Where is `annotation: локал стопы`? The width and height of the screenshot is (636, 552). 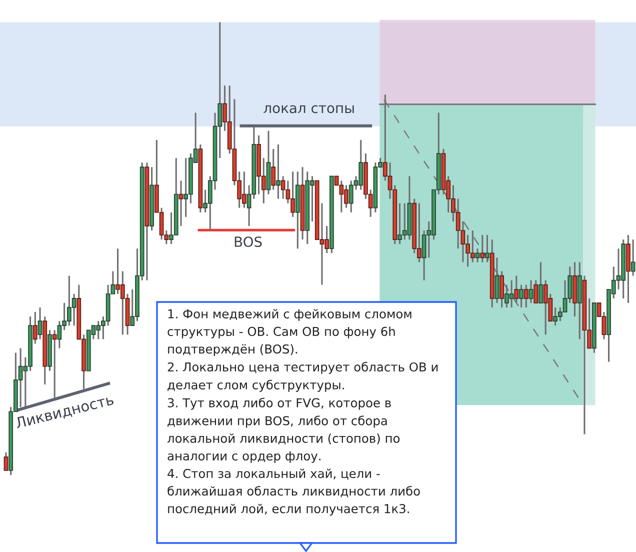
annotation: локал стопы is located at coordinates (309, 109).